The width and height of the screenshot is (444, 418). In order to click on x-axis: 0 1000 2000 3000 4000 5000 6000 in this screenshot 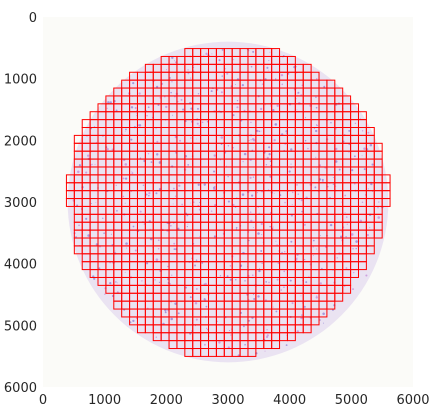, I will do `click(234, 400)`.